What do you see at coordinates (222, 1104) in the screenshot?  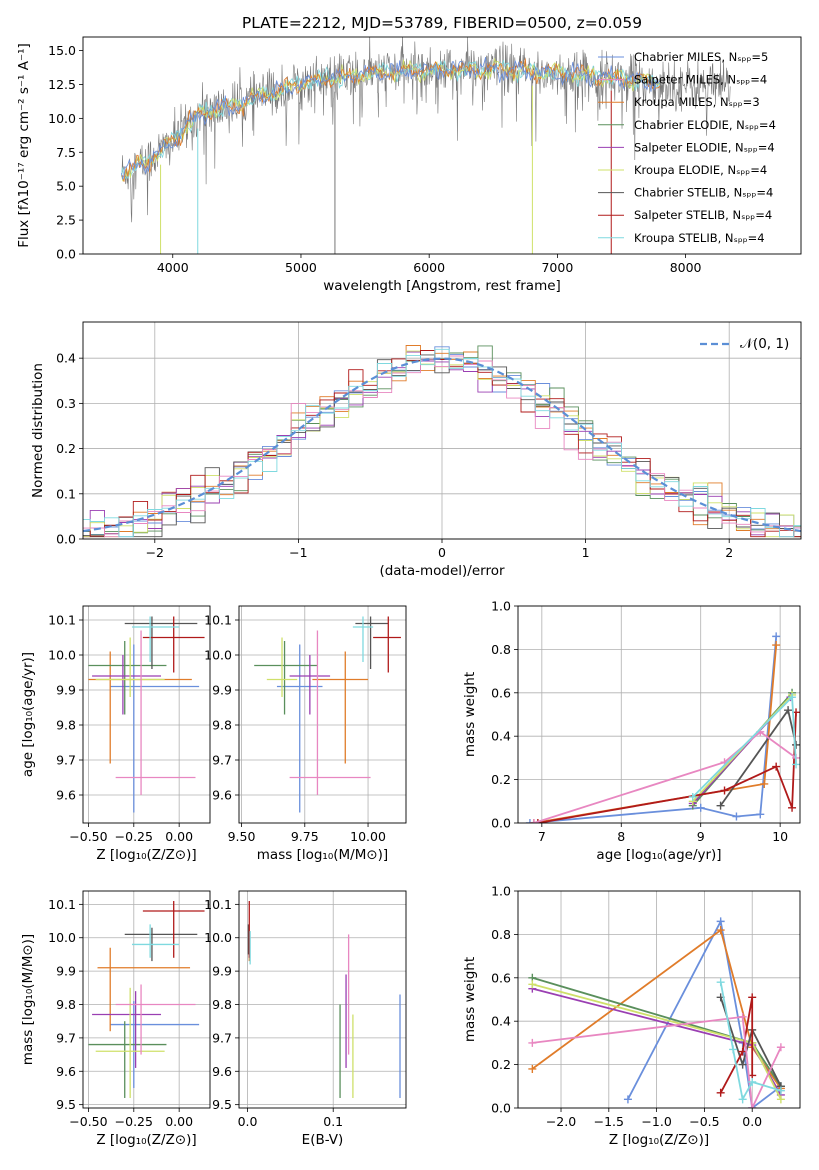 I see `y-tick-label: 9.5` at bounding box center [222, 1104].